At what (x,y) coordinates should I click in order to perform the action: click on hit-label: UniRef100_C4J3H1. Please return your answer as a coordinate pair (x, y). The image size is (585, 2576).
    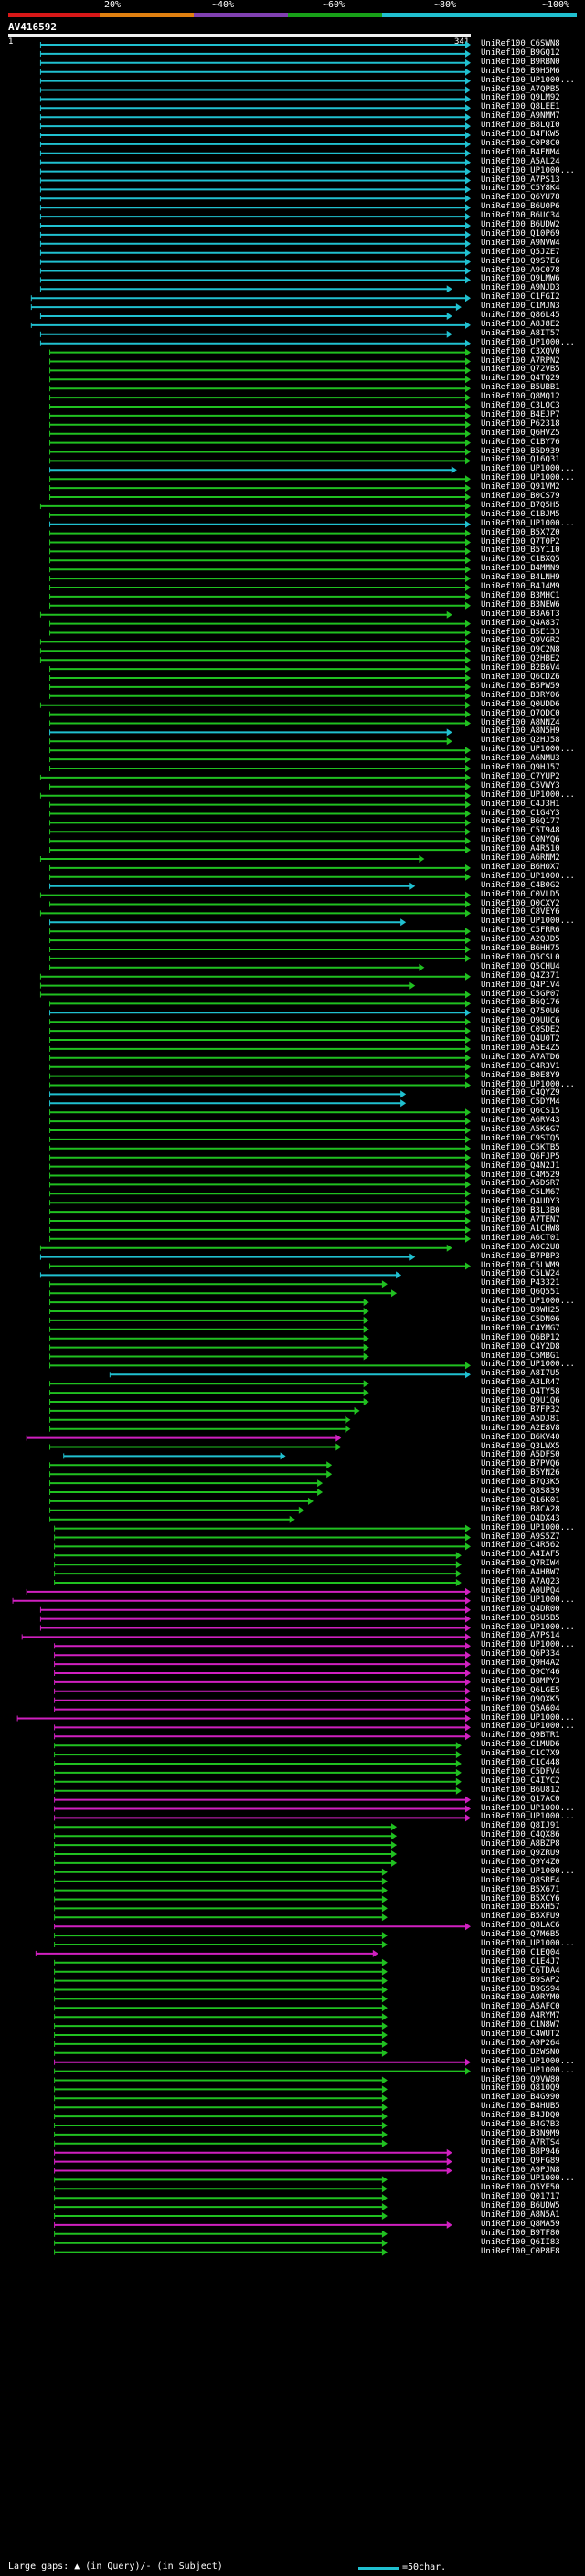
    Looking at the image, I should click on (520, 804).